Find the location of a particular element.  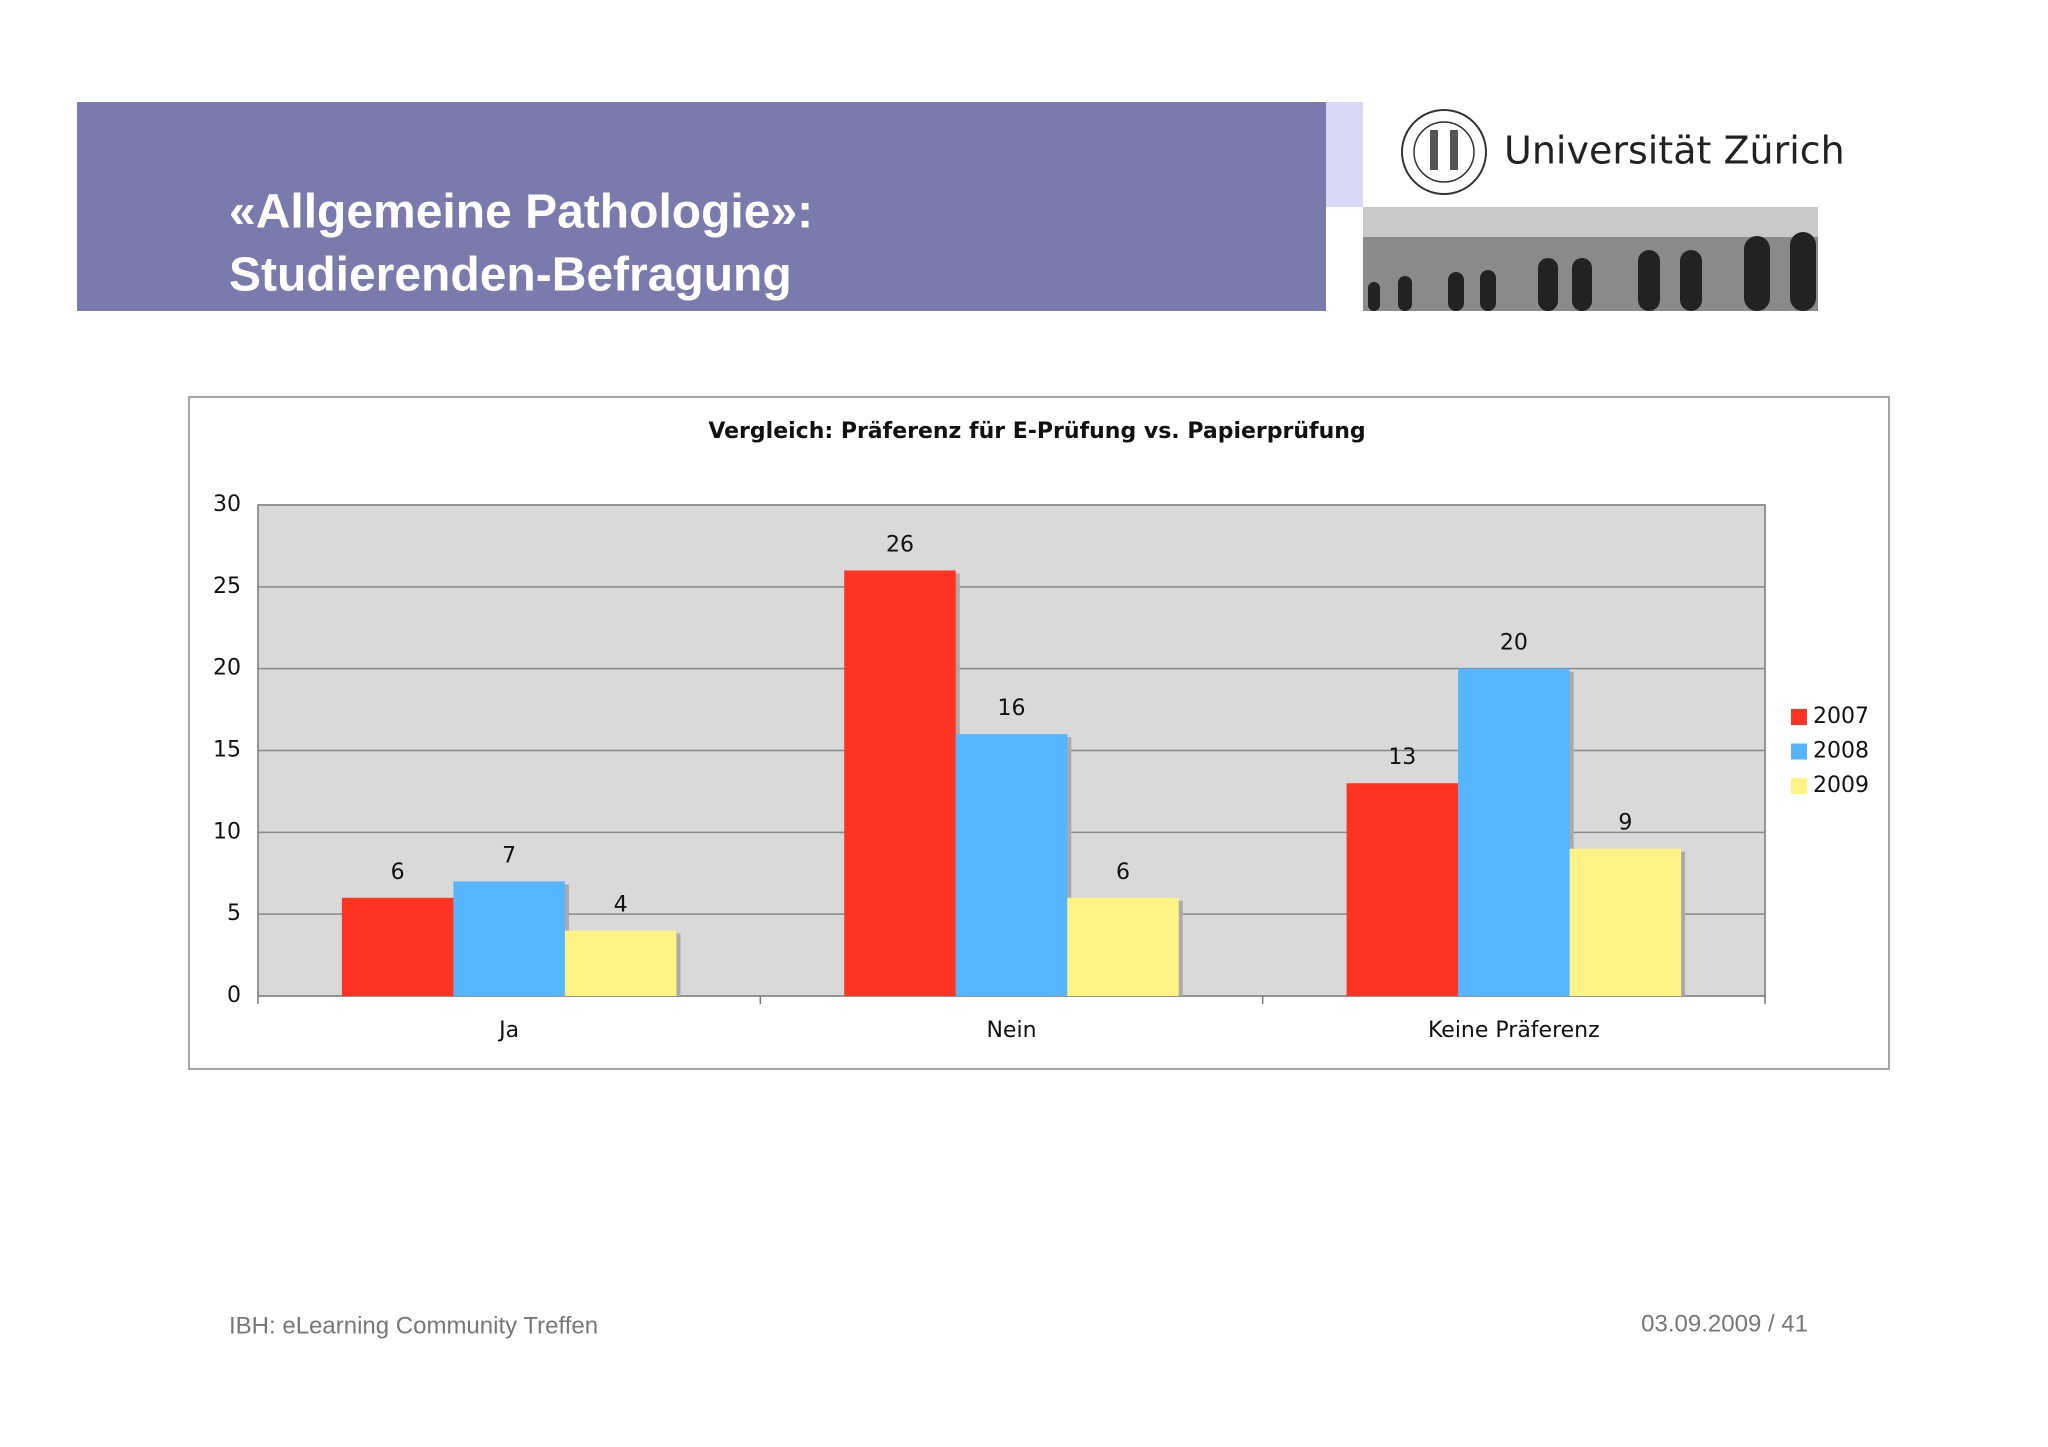

building-image is located at coordinates (1590, 259).